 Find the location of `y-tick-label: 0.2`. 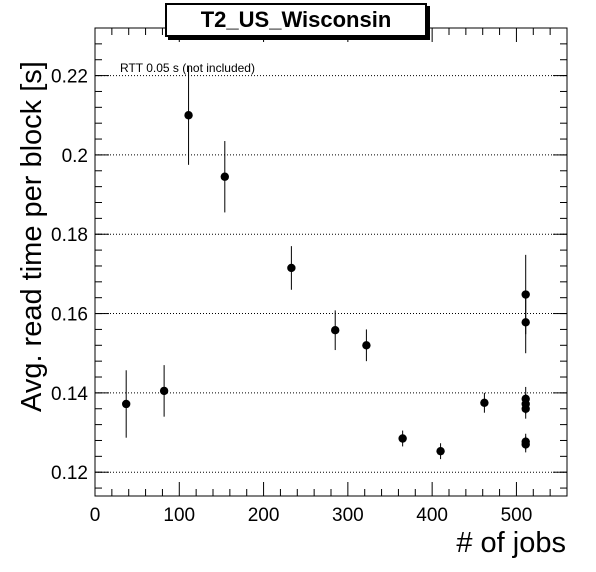

y-tick-label: 0.2 is located at coordinates (75, 156).